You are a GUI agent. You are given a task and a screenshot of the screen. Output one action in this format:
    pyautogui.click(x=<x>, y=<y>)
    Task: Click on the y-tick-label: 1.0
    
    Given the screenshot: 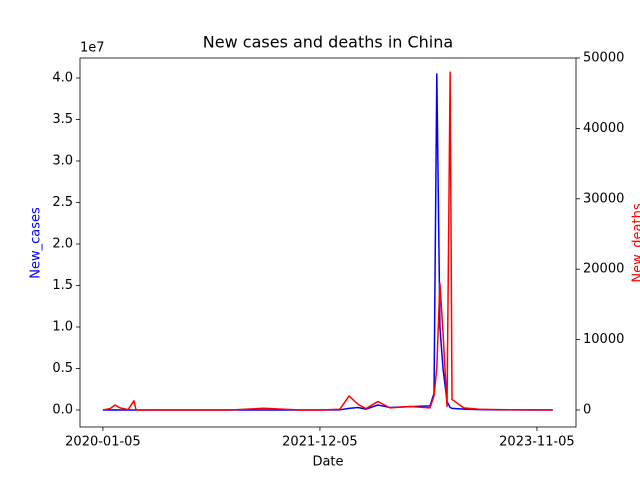 What is the action you would take?
    pyautogui.click(x=62, y=326)
    